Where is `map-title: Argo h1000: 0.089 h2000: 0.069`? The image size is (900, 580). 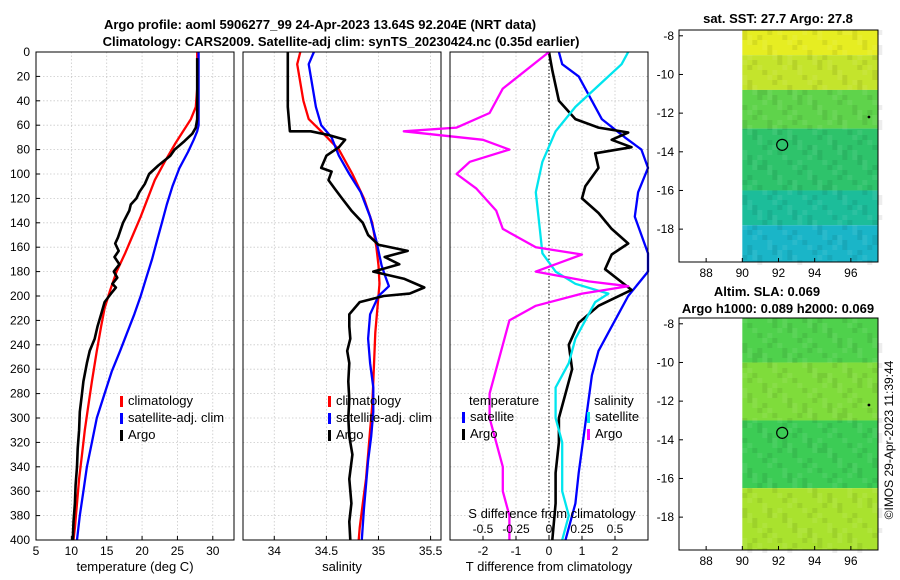
map-title: Argo h1000: 0.089 h2000: 0.069 is located at coordinates (778, 308).